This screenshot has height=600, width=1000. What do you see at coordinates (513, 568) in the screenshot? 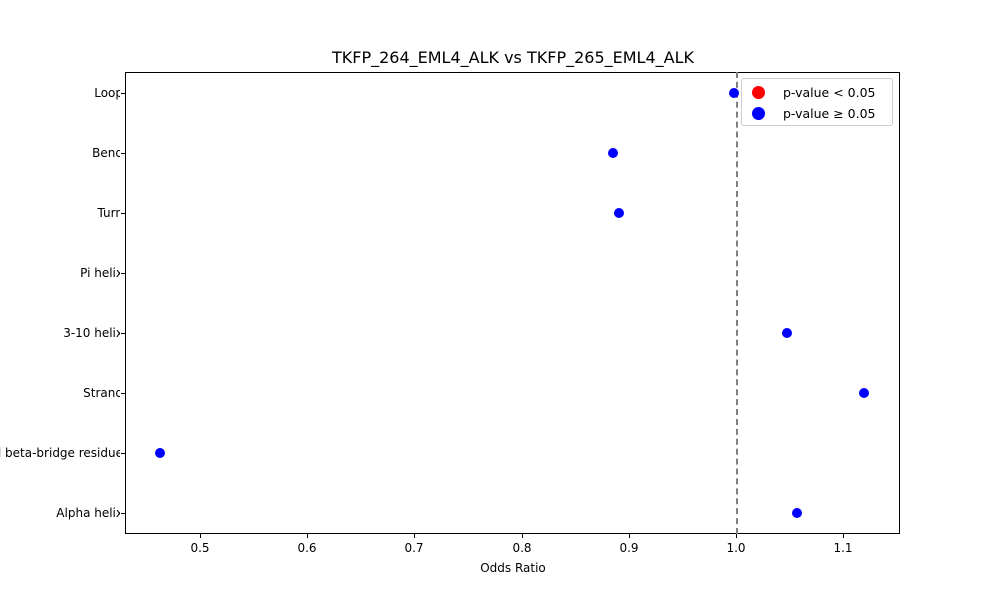
I see `x-axis-label: Odds Ratio` at bounding box center [513, 568].